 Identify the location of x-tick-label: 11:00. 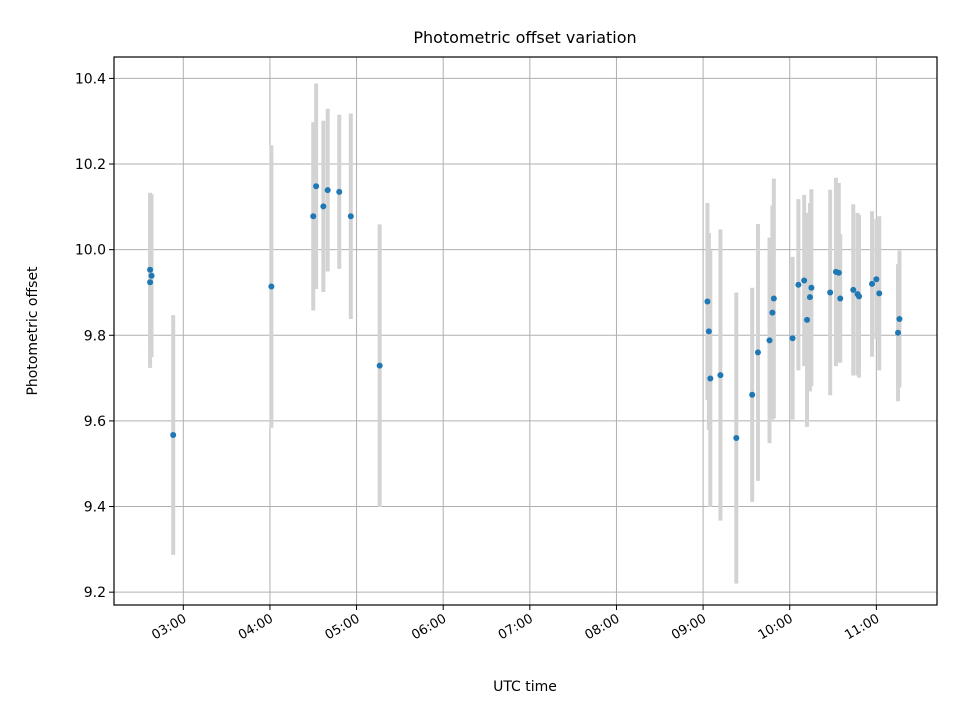
(862, 627).